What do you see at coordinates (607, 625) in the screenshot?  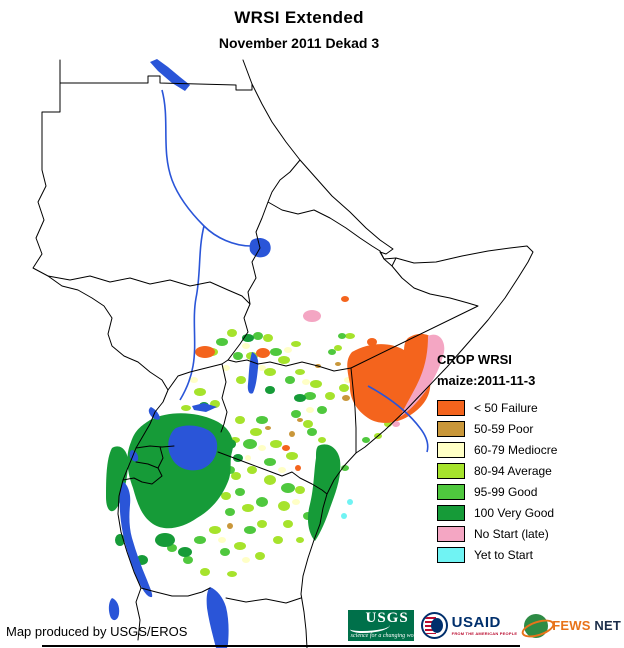 I see `fewsnet-name-secondary: NET` at bounding box center [607, 625].